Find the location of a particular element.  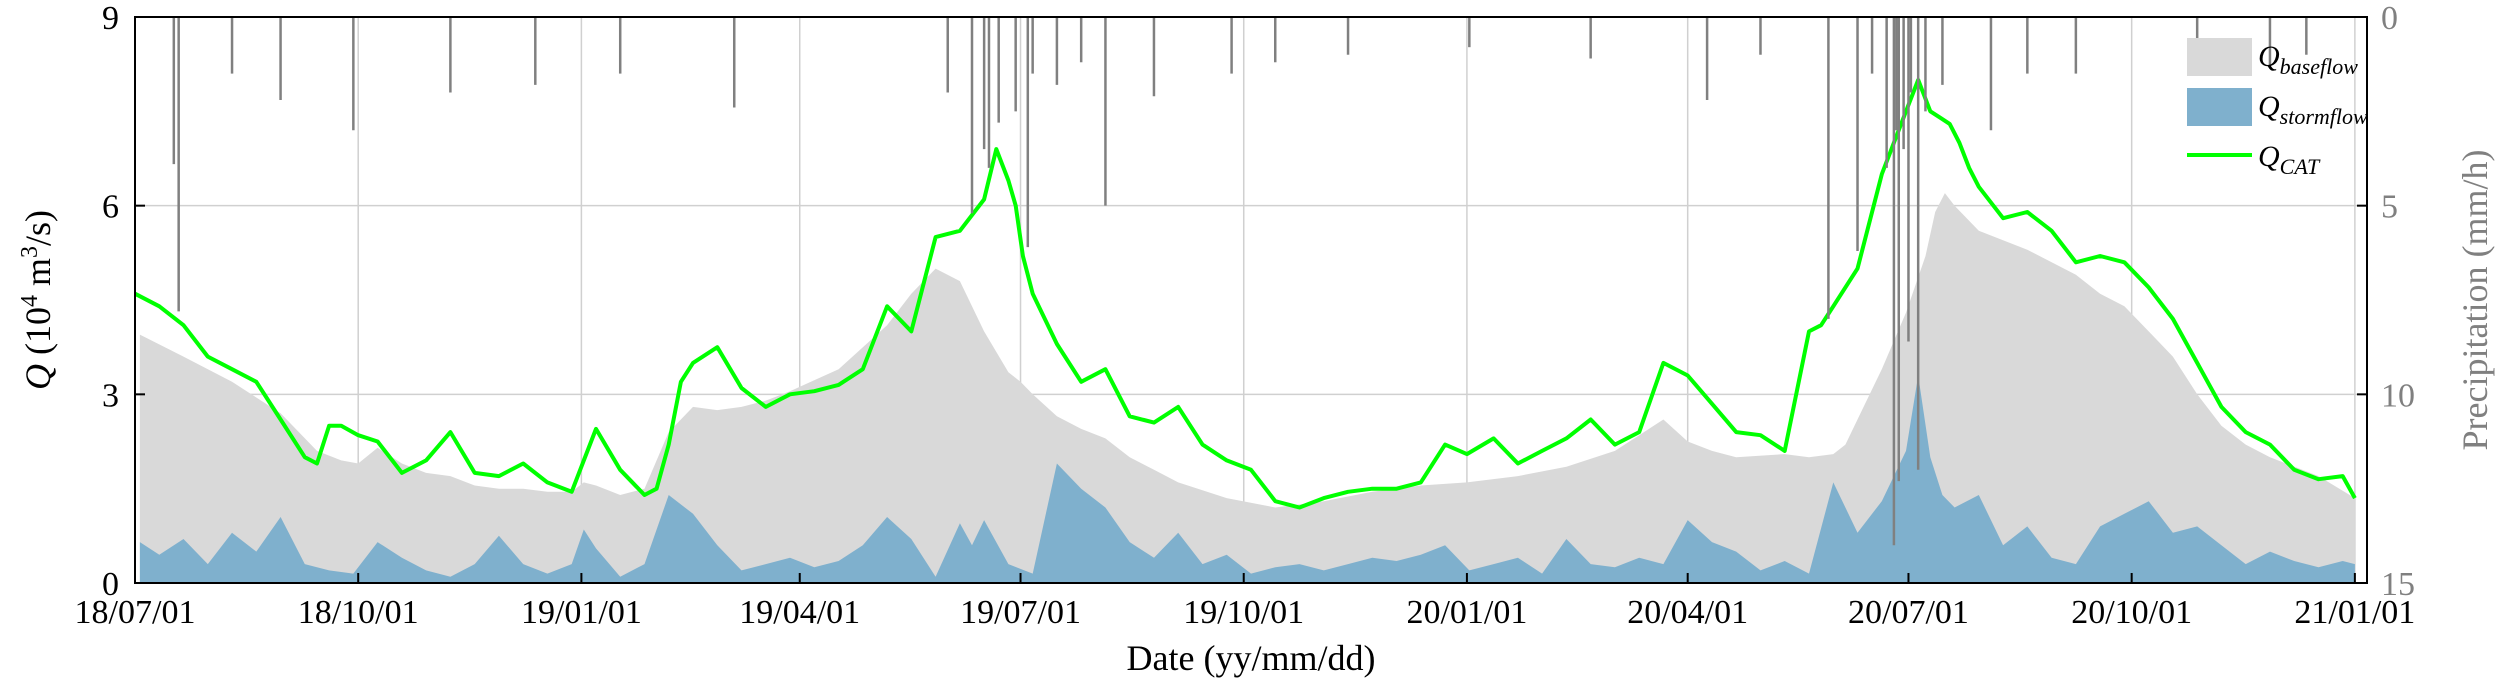

y-left-exp2: 3 is located at coordinates (30, 252).